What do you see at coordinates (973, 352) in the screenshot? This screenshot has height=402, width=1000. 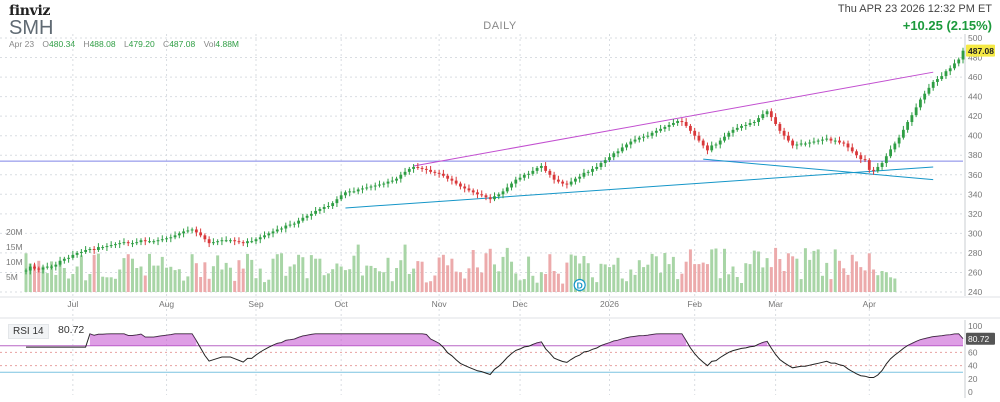 I see `rsi-tick-label: 60` at bounding box center [973, 352].